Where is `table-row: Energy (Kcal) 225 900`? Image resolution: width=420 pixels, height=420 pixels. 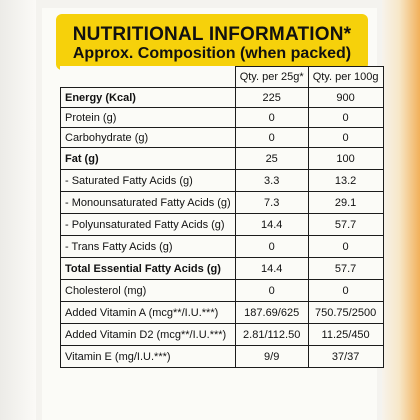
table-row: Energy (Kcal) 225 900 is located at coordinates (222, 97).